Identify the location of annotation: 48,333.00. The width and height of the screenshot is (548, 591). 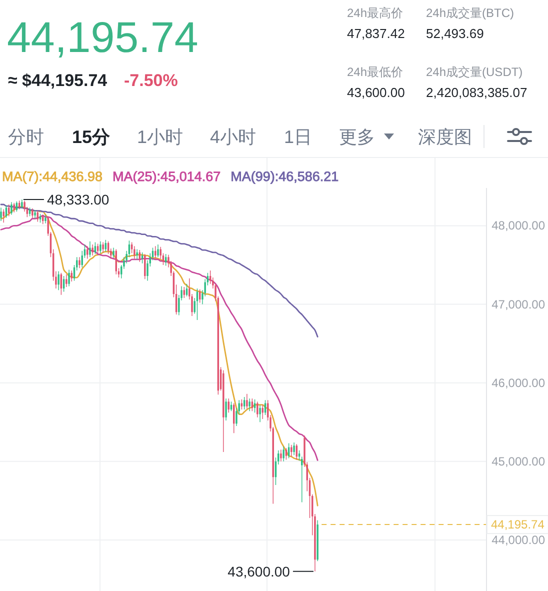
(78, 200).